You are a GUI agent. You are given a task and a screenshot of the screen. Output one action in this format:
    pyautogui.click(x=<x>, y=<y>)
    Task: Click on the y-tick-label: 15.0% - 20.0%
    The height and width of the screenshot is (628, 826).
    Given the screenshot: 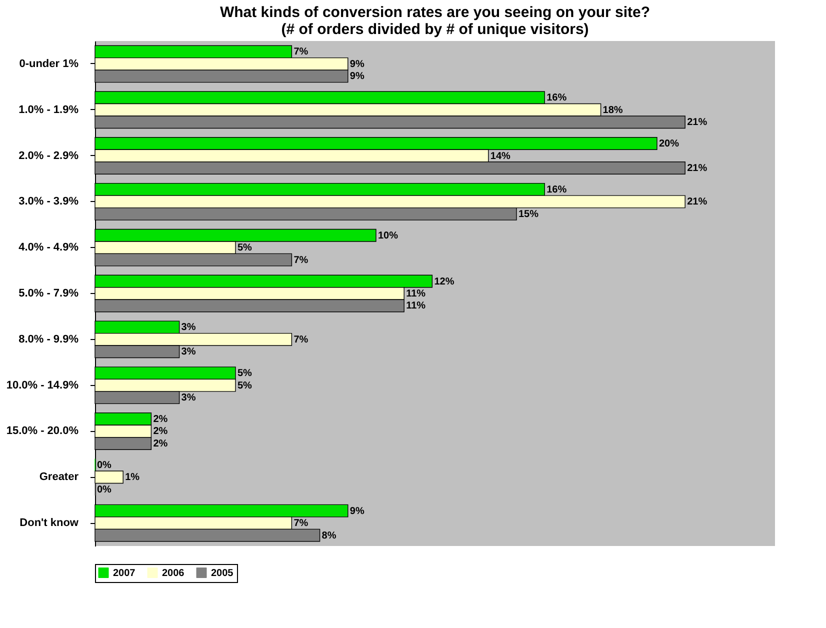 What is the action you would take?
    pyautogui.click(x=42, y=431)
    